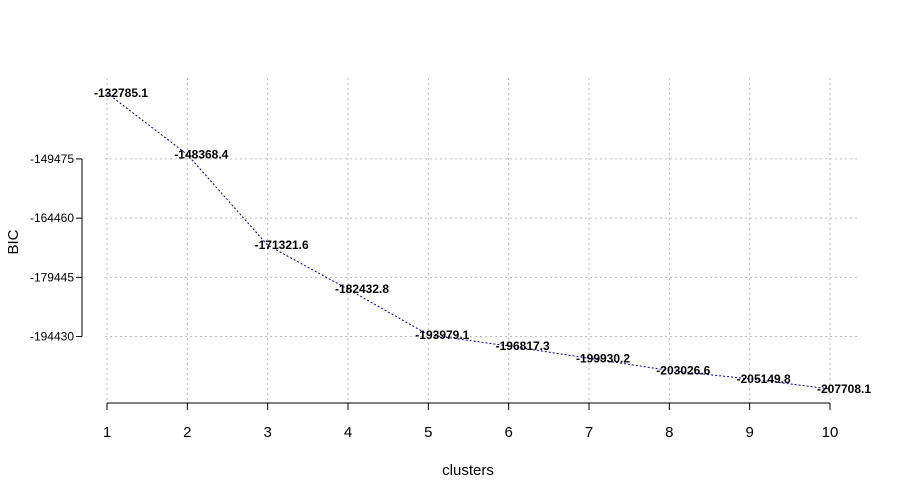 This screenshot has width=900, height=500. What do you see at coordinates (362, 289) in the screenshot?
I see `data-label: -182432.8` at bounding box center [362, 289].